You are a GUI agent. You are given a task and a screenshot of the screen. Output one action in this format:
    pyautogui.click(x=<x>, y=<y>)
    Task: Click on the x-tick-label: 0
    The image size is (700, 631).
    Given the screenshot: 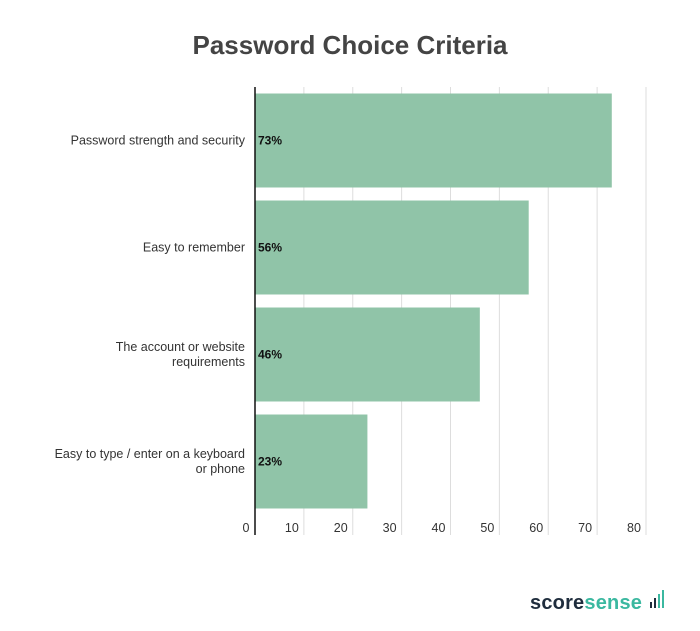 What is the action you would take?
    pyautogui.click(x=246, y=528)
    